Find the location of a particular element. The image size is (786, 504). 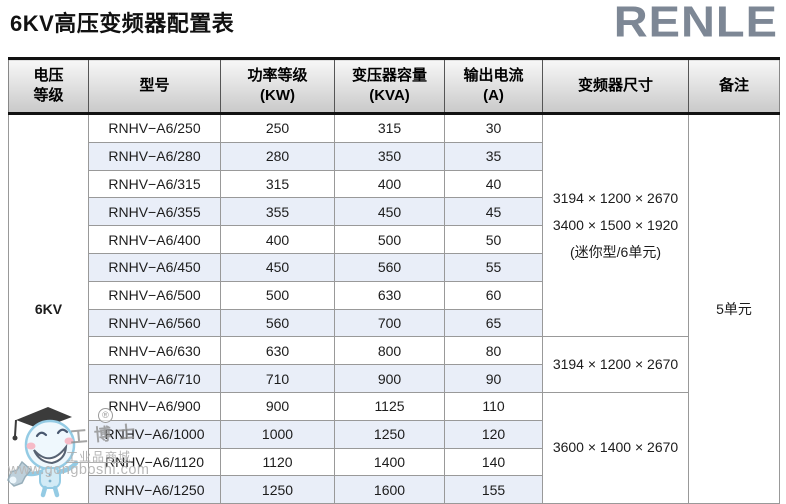

current-a-cell: 65 is located at coordinates (493, 323).